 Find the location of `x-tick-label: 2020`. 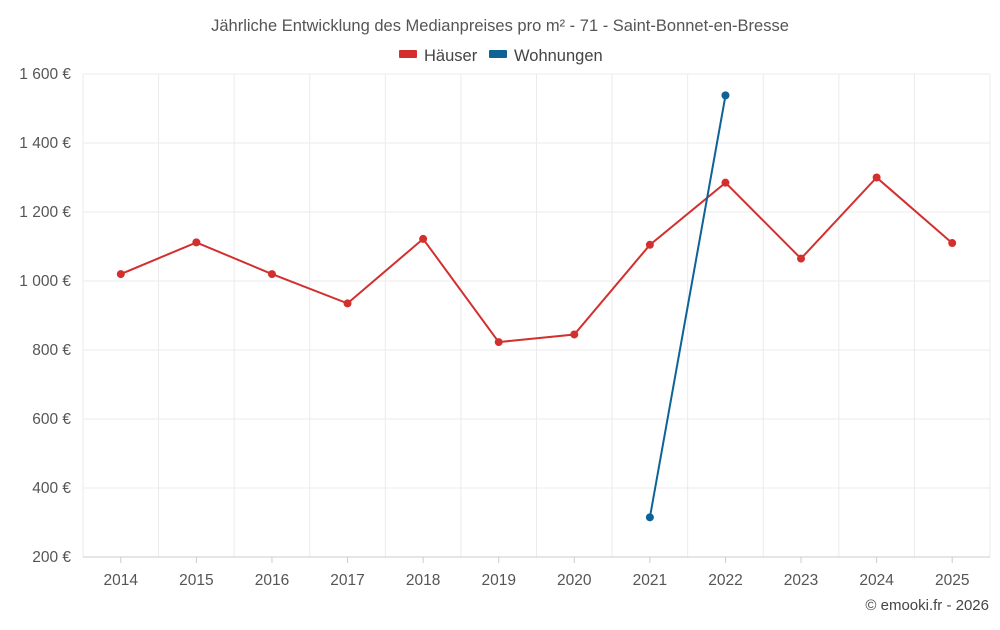

x-tick-label: 2020 is located at coordinates (574, 580).